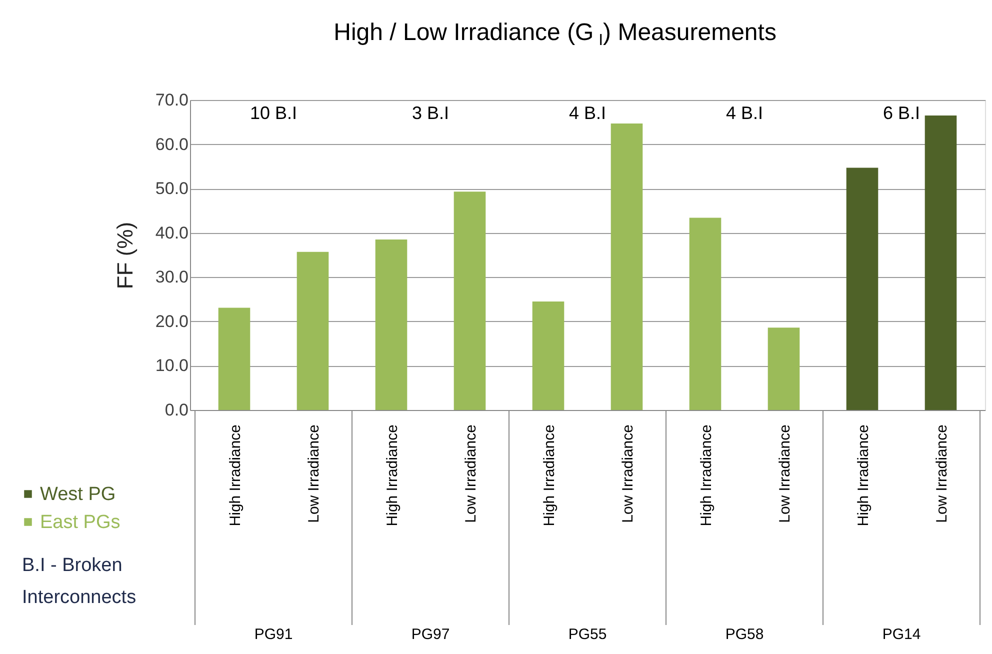 The image size is (992, 654). What do you see at coordinates (273, 634) in the screenshot?
I see `text: PG91` at bounding box center [273, 634].